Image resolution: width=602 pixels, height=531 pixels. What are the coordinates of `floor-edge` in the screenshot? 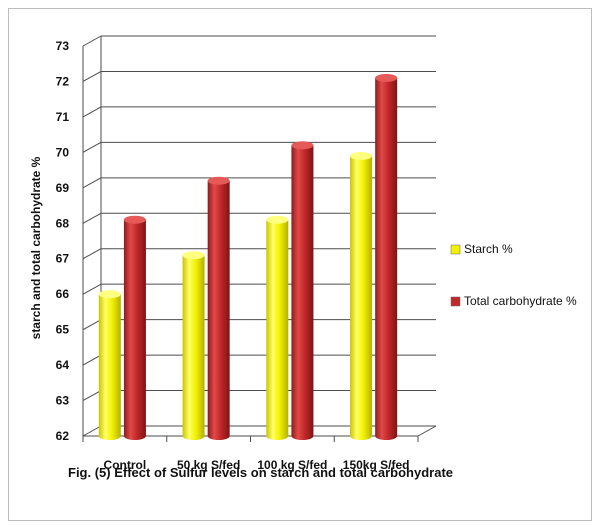 It's located at (427, 431).